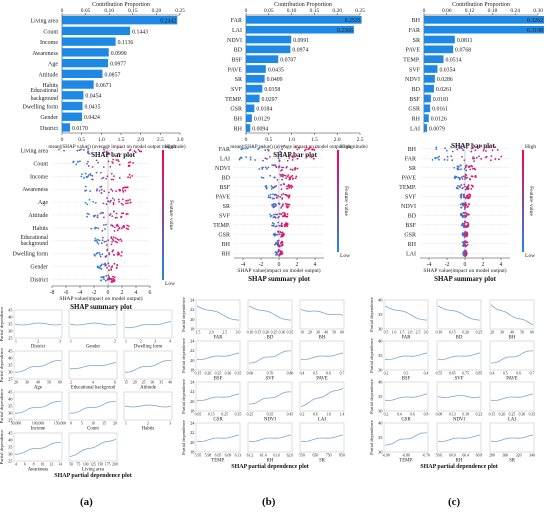 This screenshot has height=513, width=550. What do you see at coordinates (38, 406) in the screenshot?
I see `pd-a-subplot-frame` at bounding box center [38, 406].